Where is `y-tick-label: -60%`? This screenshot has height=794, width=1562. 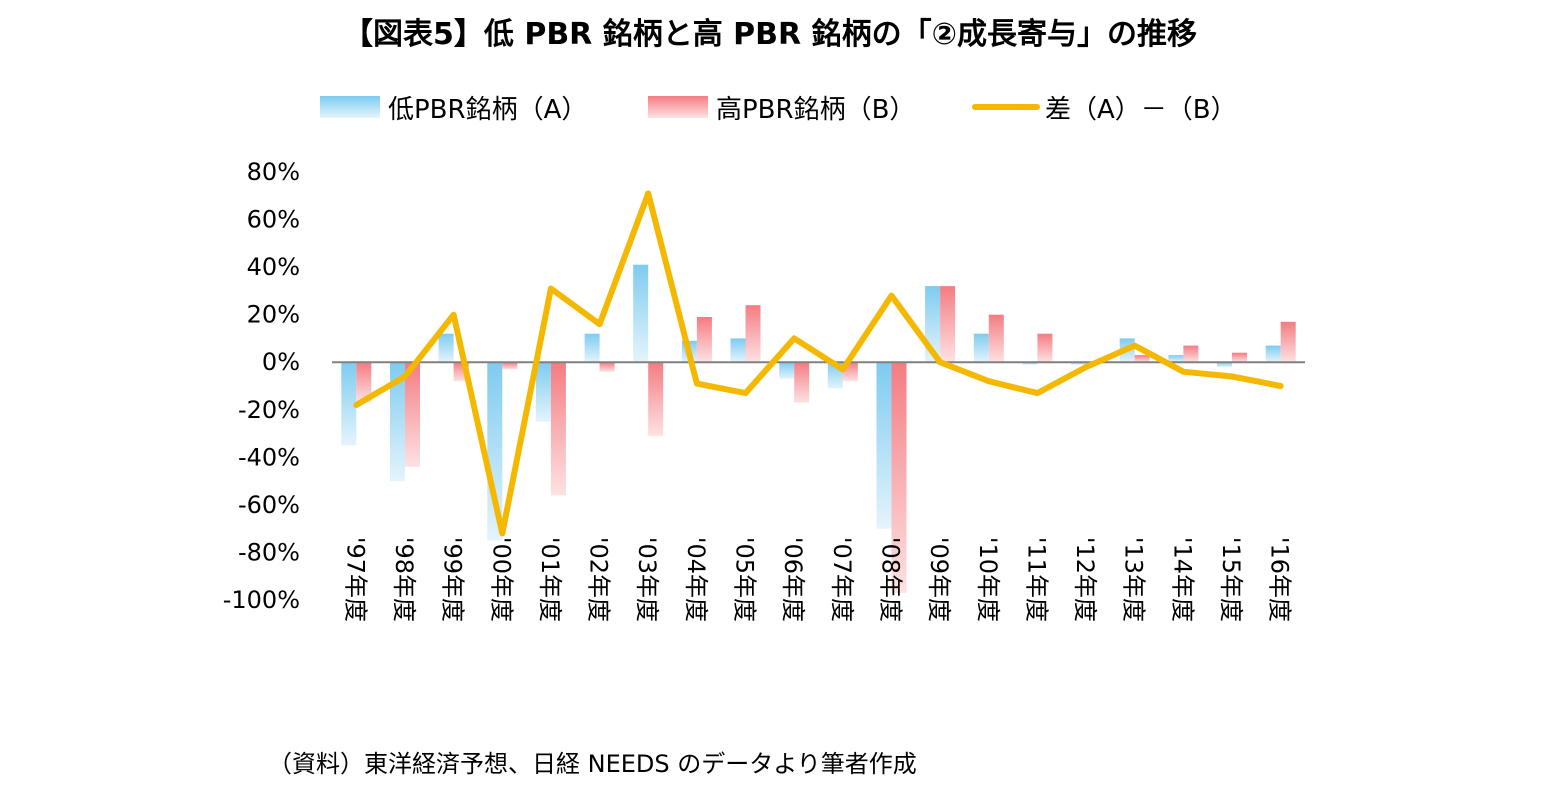 y-tick-label: -60% is located at coordinates (269, 505).